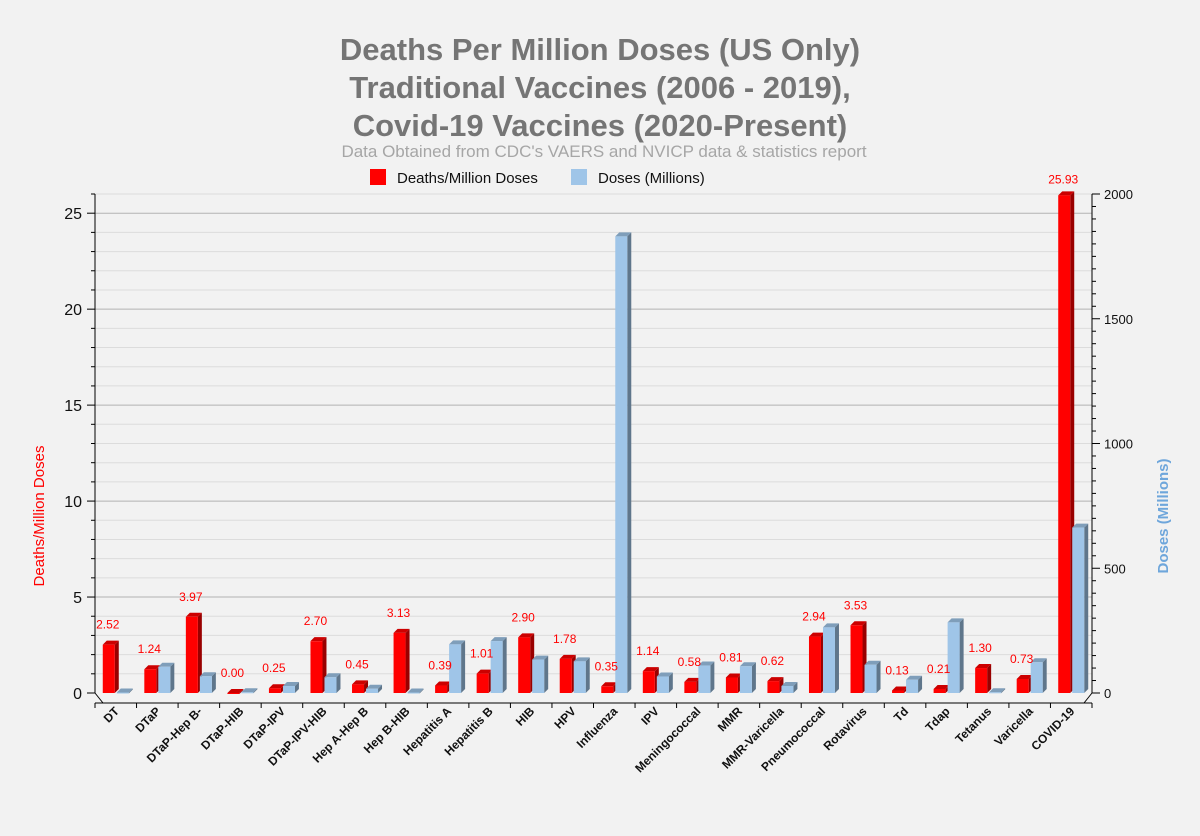  I want to click on bar-doses-21-top, so click(997, 690).